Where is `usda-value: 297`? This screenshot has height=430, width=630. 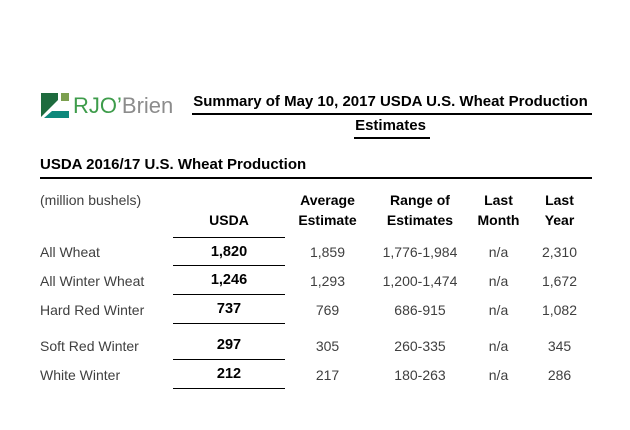
usda-value: 297 is located at coordinates (229, 345).